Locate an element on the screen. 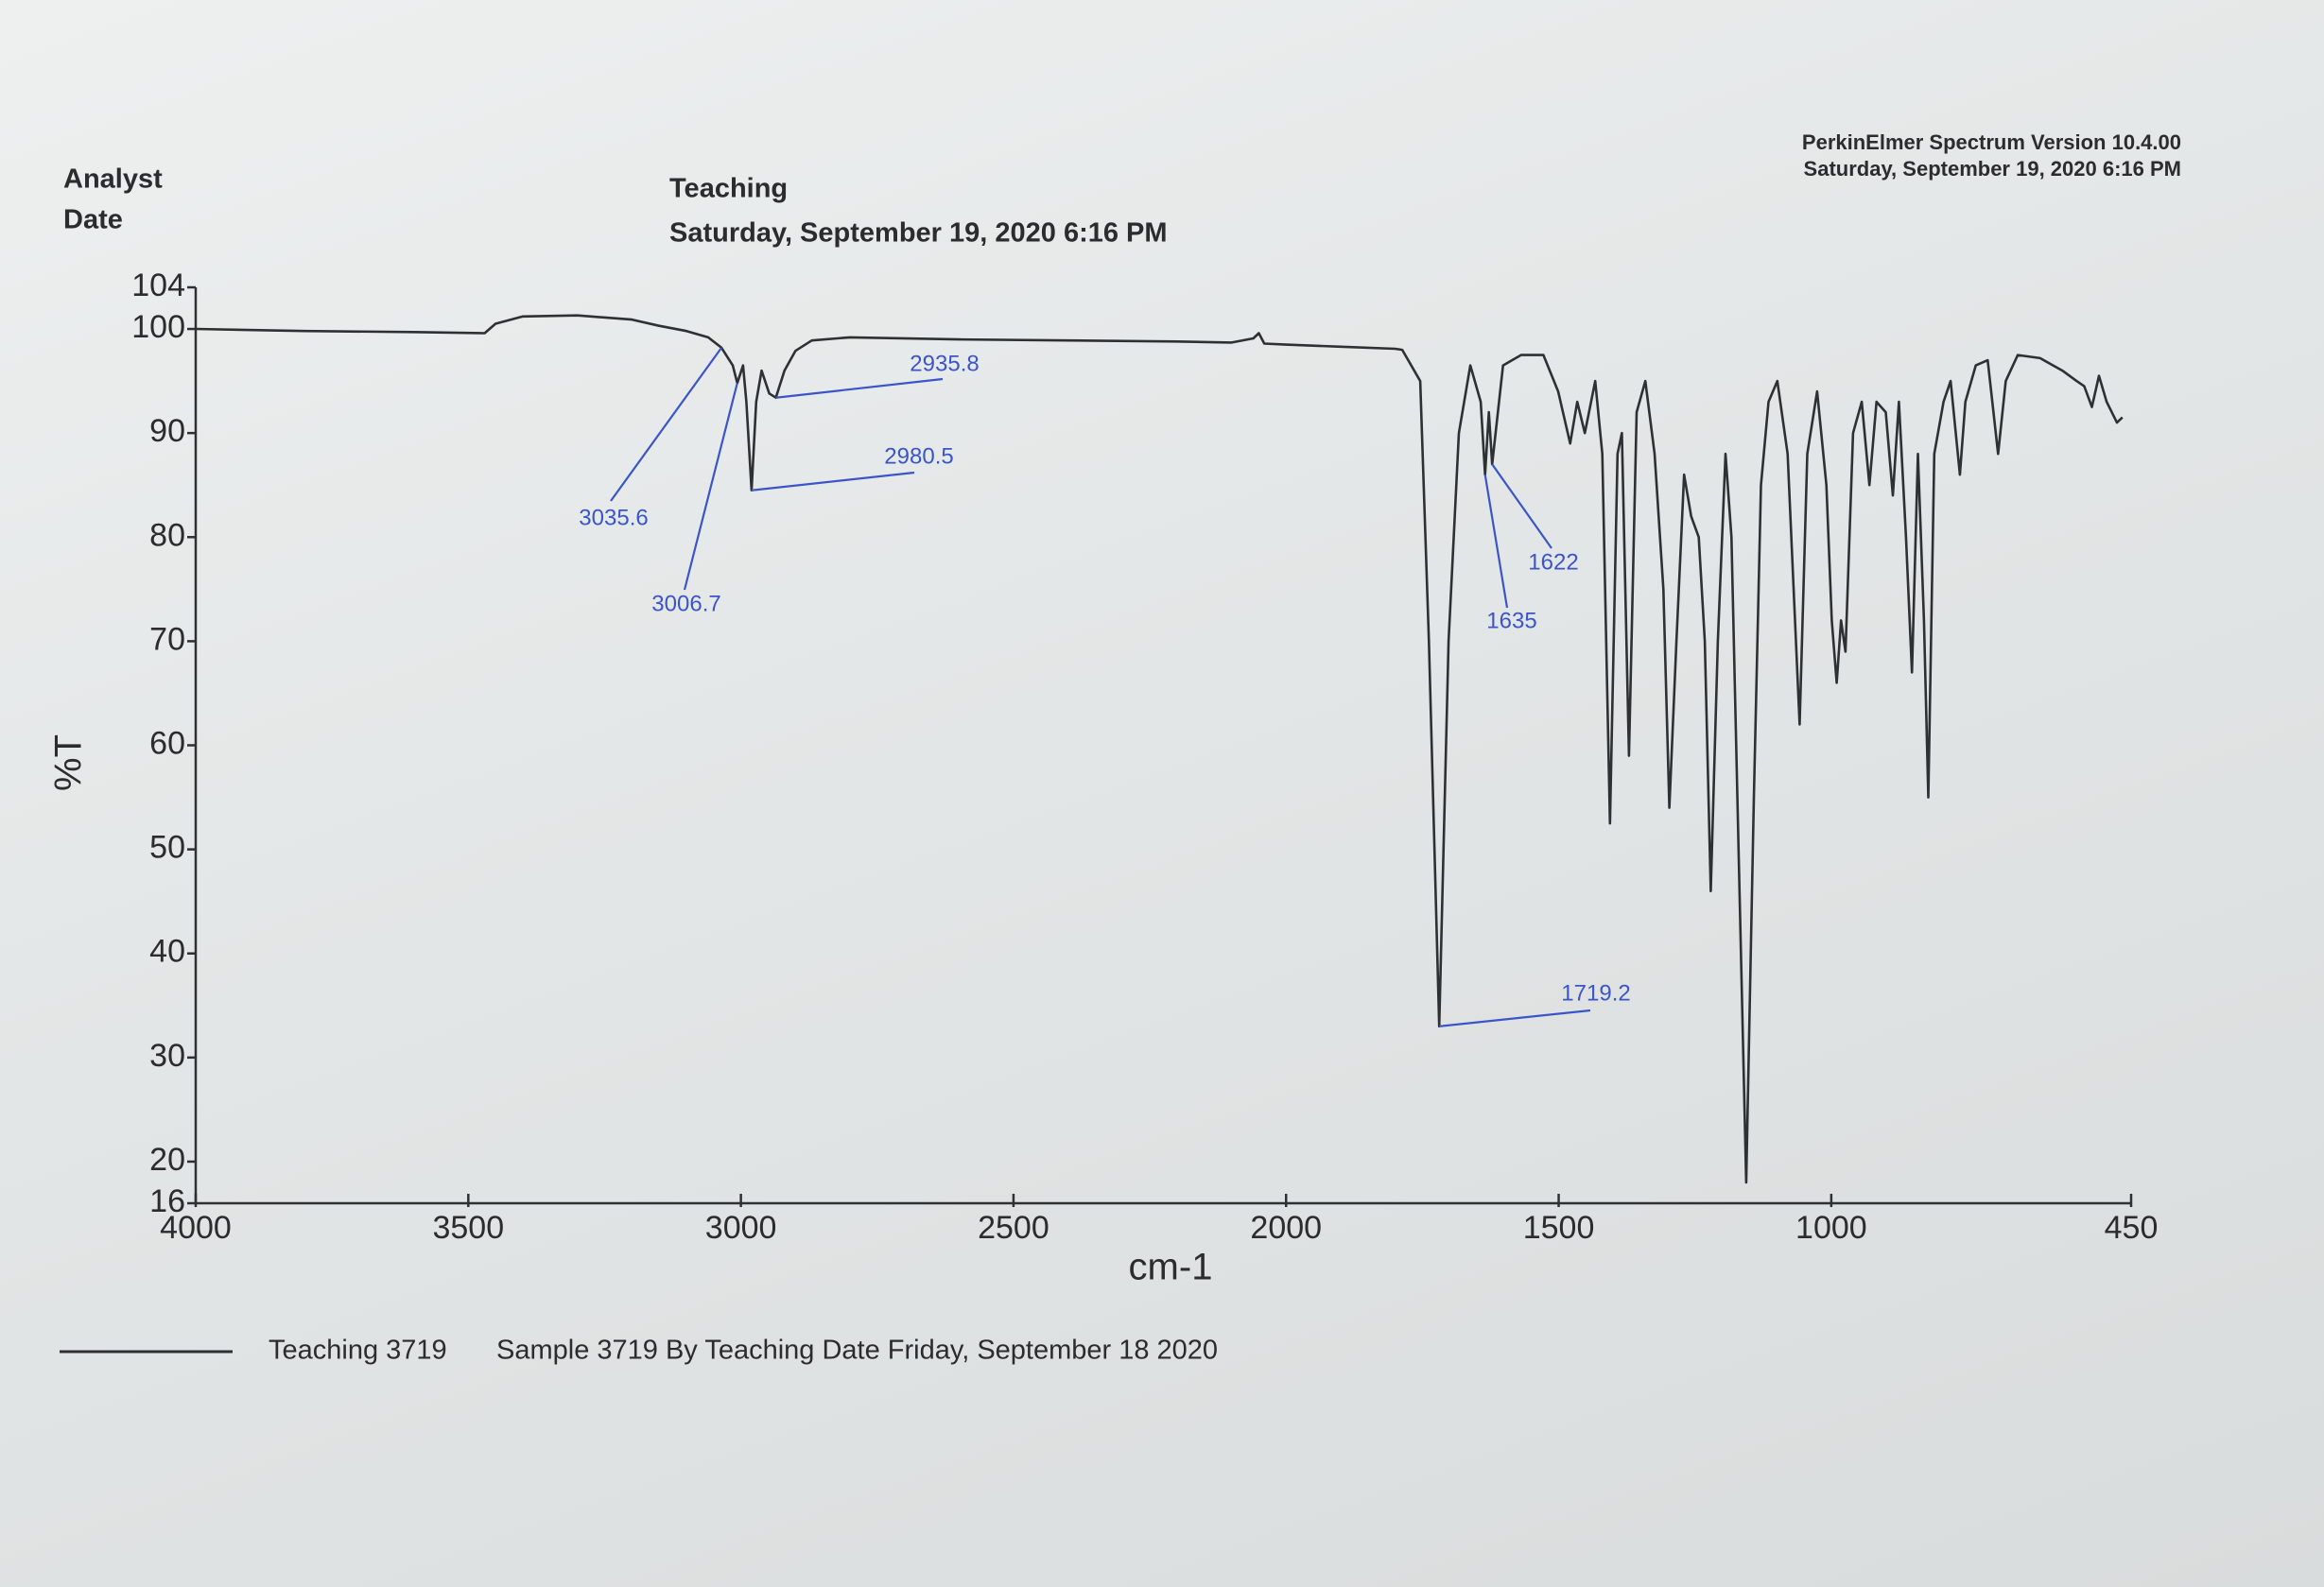 Image resolution: width=2324 pixels, height=1587 pixels. annotation-label: 2935.8 is located at coordinates (944, 363).